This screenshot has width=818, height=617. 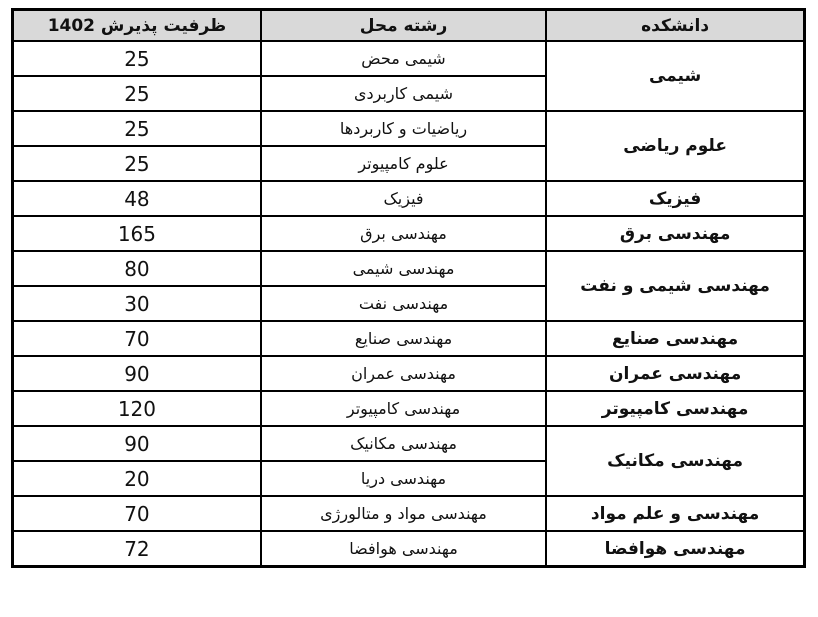 What do you see at coordinates (403, 128) in the screenshot?
I see `major-cell: ریاضیات و کاربردها` at bounding box center [403, 128].